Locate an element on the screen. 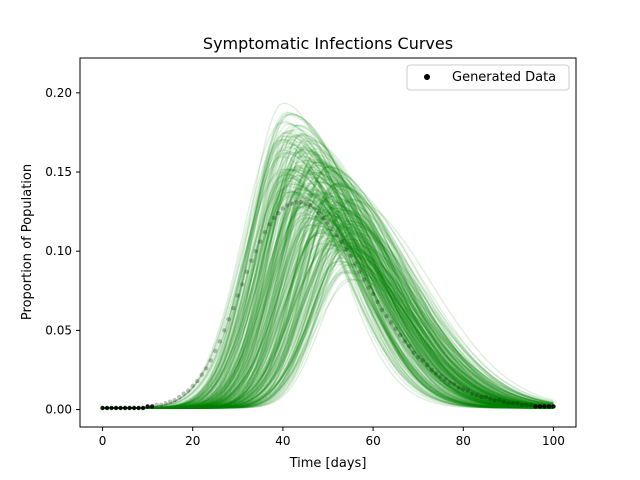 The width and height of the screenshot is (640, 480). x-tick-label: 60 is located at coordinates (372, 441).